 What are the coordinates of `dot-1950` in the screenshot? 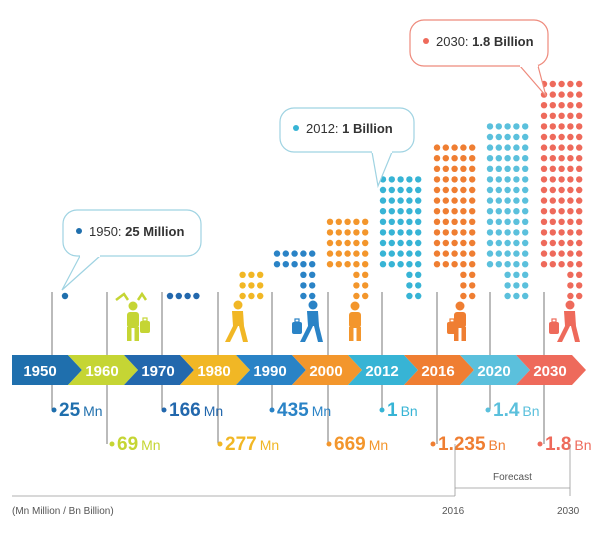 It's located at (65, 296).